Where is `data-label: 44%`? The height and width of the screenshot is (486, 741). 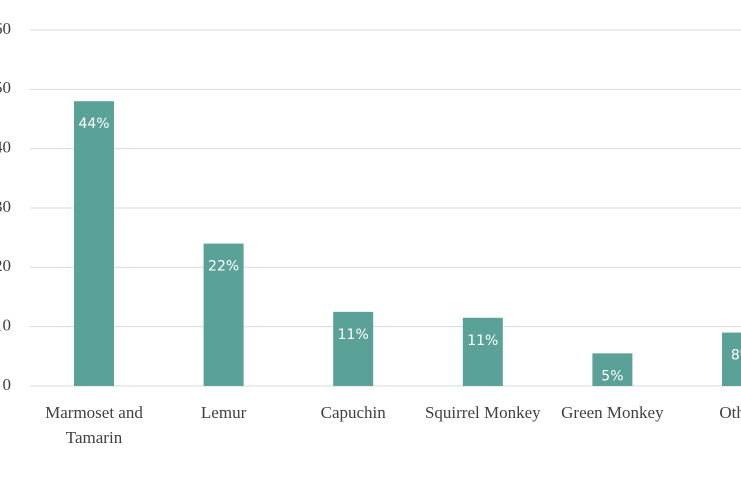
data-label: 44% is located at coordinates (93, 124).